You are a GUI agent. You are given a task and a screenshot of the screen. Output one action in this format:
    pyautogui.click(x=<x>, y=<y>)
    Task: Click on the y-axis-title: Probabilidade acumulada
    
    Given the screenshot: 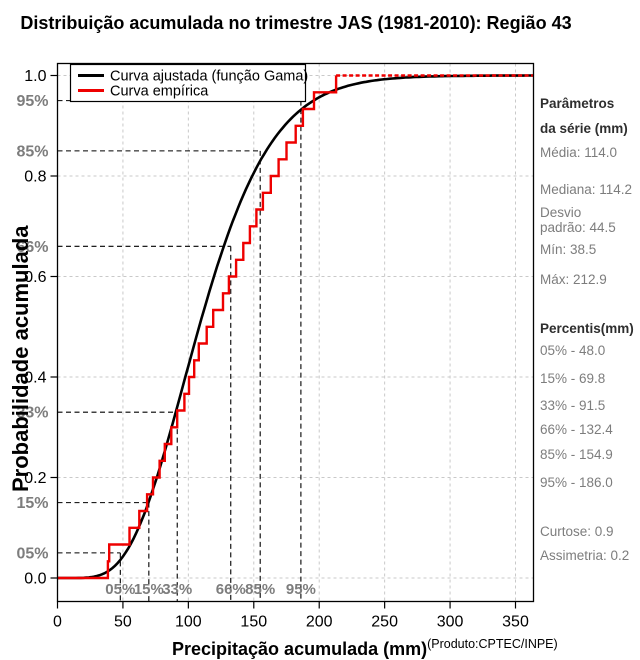 What is the action you would take?
    pyautogui.click(x=20, y=358)
    